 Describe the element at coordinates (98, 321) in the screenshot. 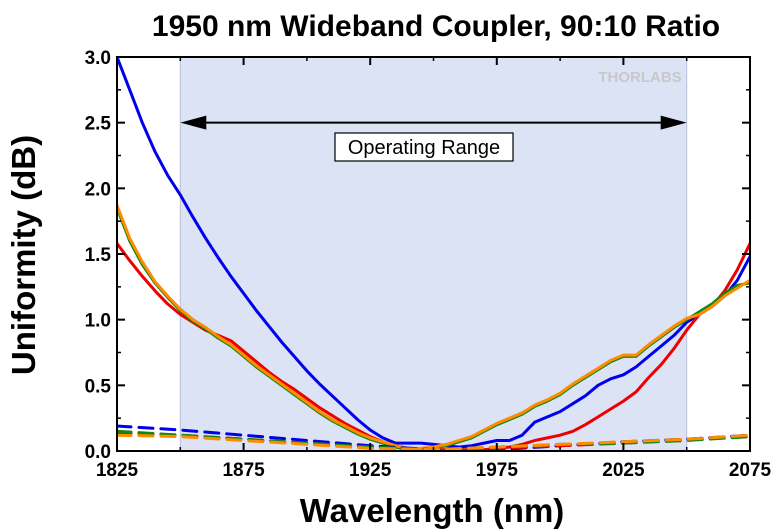

I see `y-tick-label-2: 1.0` at that location.